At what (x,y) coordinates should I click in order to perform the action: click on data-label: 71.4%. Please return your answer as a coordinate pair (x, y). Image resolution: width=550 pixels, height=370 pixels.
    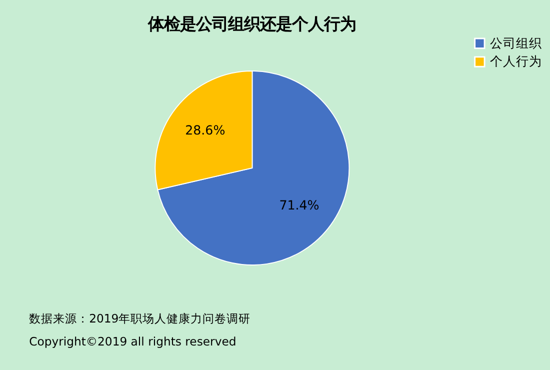
    Looking at the image, I should click on (299, 204).